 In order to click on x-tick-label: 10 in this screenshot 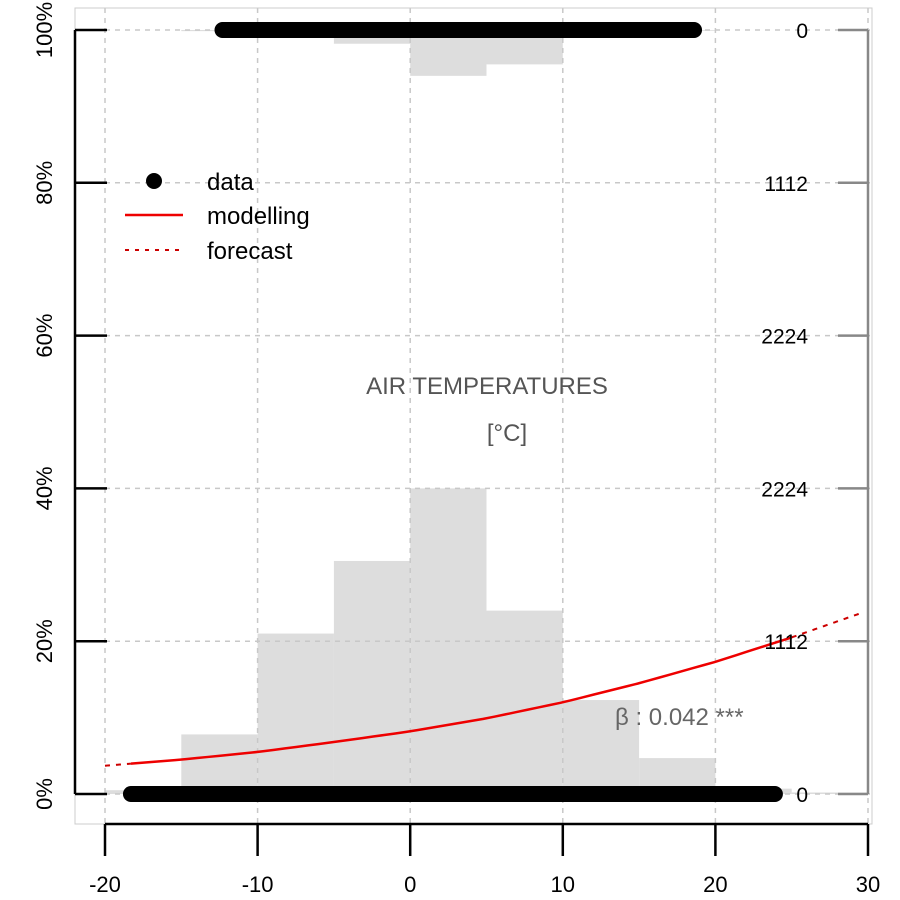, I will do `click(563, 884)`.